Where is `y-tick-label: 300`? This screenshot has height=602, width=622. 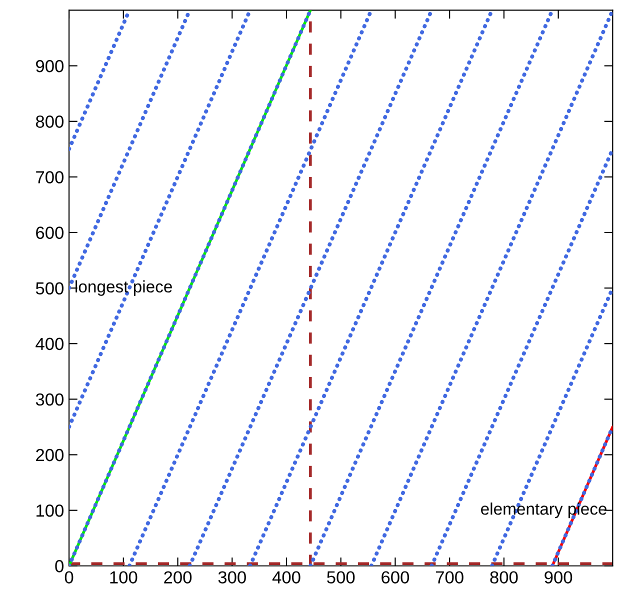
y-tick-label: 300 is located at coordinates (50, 399).